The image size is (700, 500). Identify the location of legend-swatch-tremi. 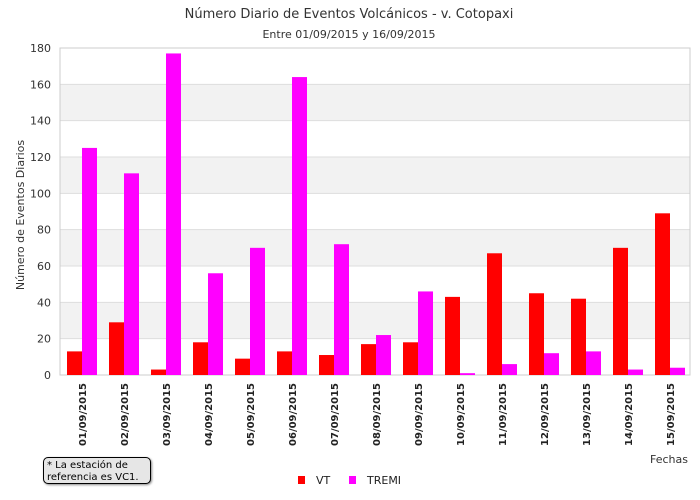
(352, 480).